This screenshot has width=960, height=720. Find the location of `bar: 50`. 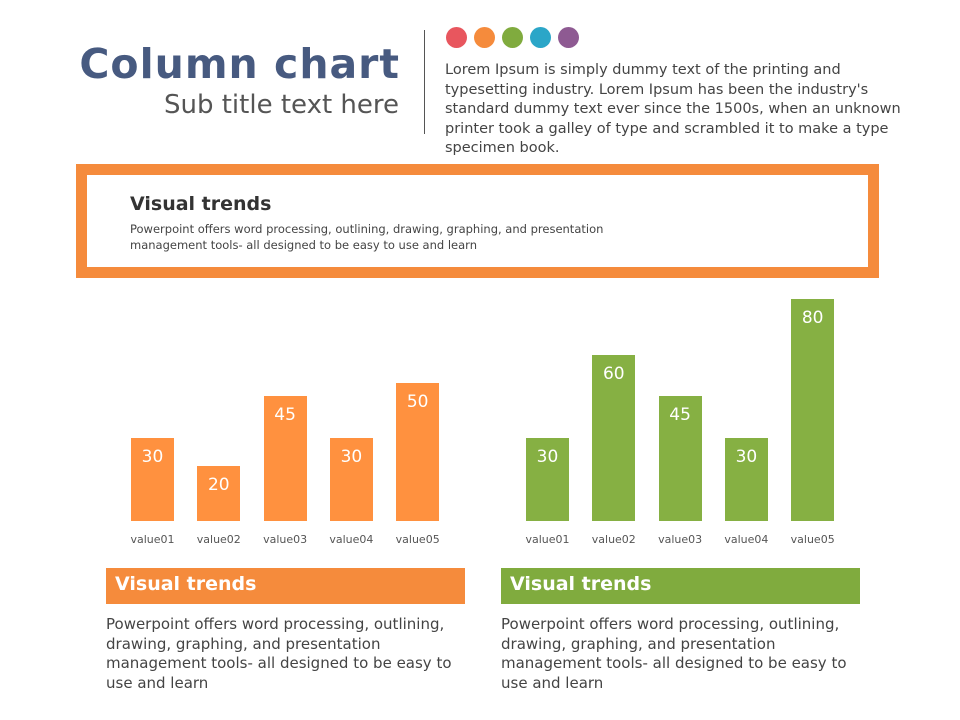

bar: 50 is located at coordinates (418, 451).